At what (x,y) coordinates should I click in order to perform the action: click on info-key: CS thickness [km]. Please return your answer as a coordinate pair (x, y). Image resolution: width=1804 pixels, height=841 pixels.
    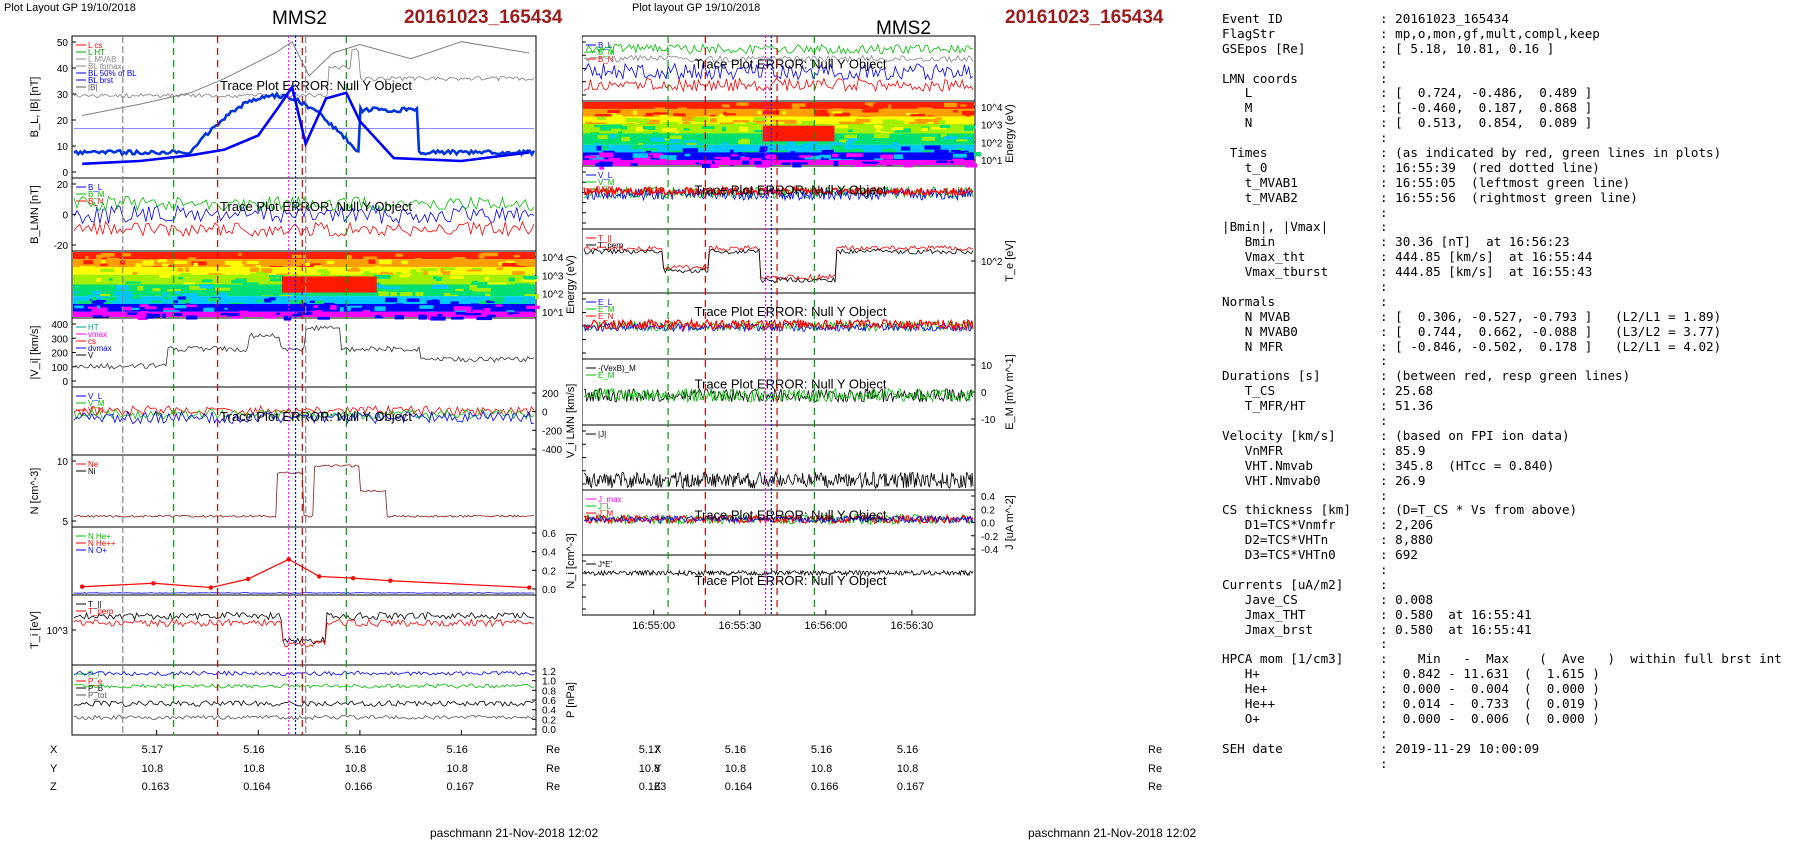
    Looking at the image, I should click on (1286, 510).